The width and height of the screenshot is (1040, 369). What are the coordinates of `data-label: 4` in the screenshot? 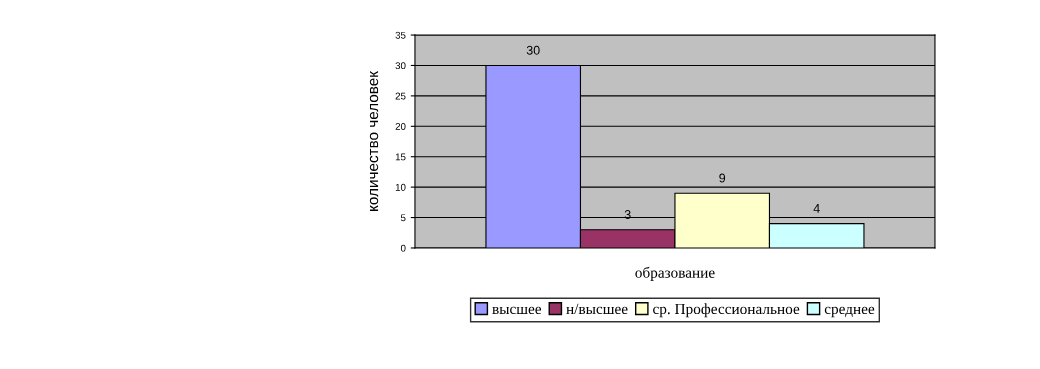 It's located at (816, 208).